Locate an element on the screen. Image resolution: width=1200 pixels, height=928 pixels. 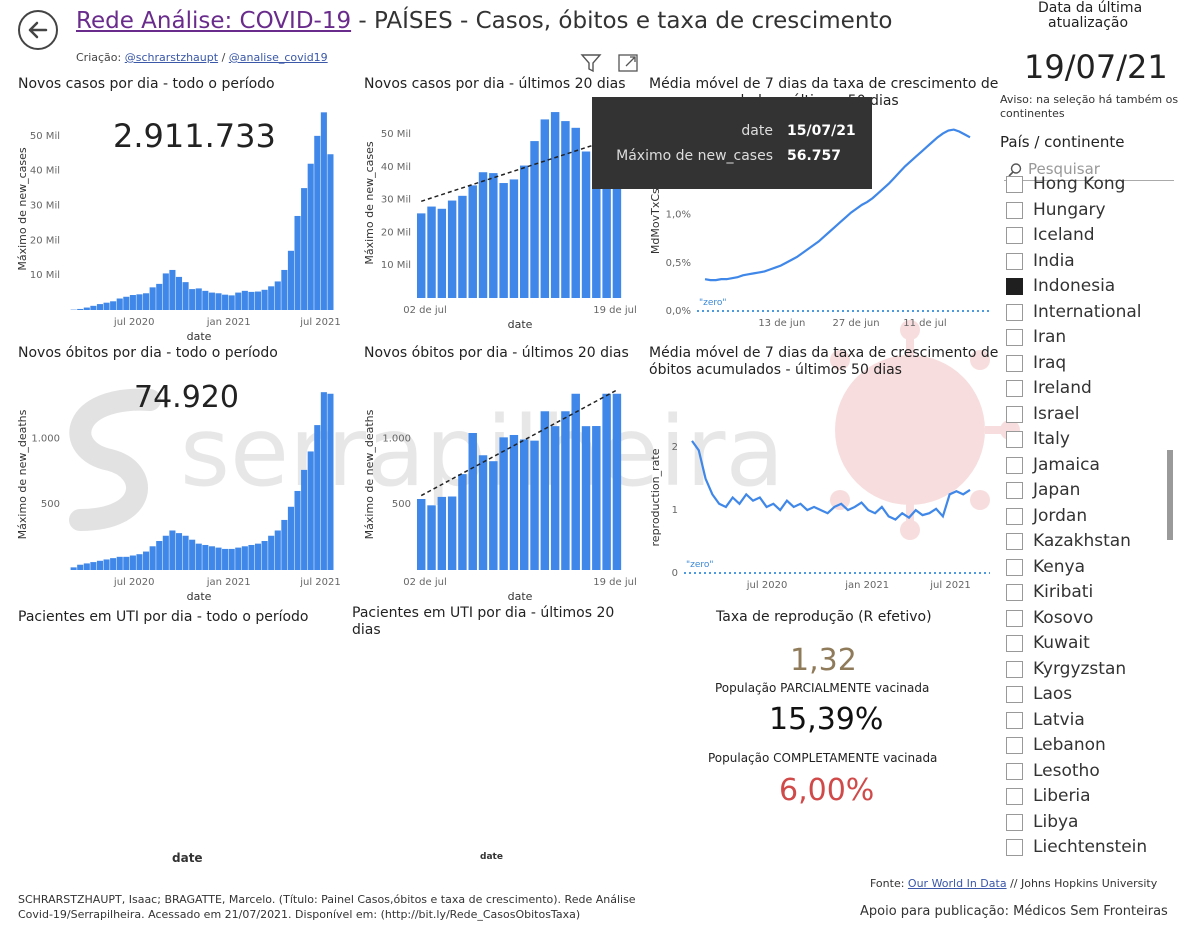
x-tick-label: jan 2021 is located at coordinates (866, 585).